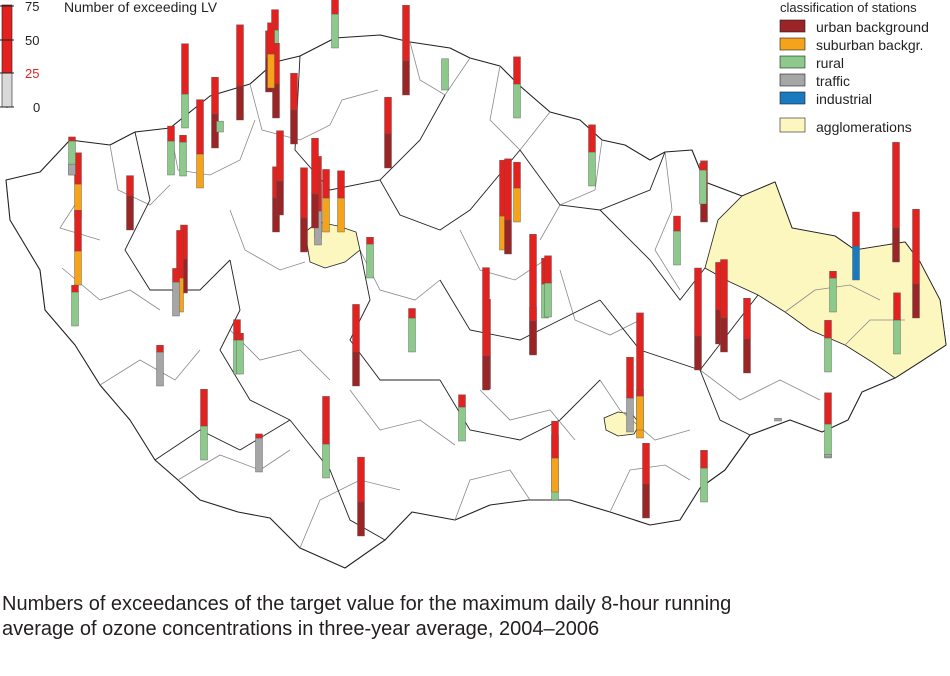 The image size is (950, 676). I want to click on scale-tick-75: 75, so click(32, 7).